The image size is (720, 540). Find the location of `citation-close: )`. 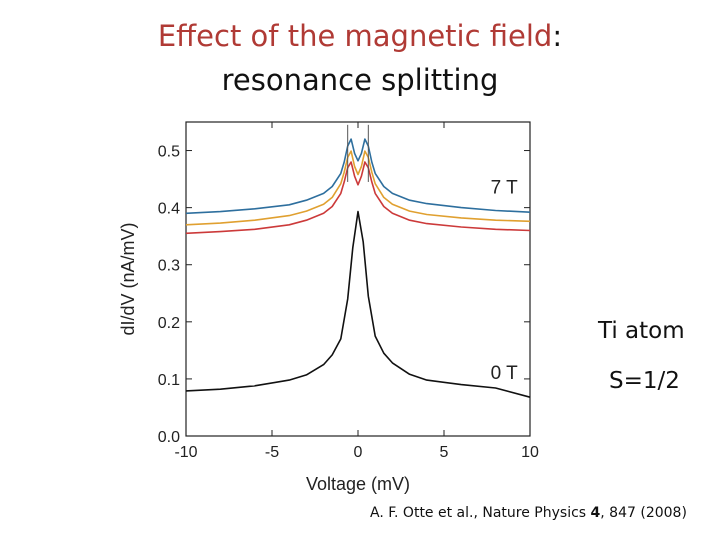

citation-close: ) is located at coordinates (684, 513).